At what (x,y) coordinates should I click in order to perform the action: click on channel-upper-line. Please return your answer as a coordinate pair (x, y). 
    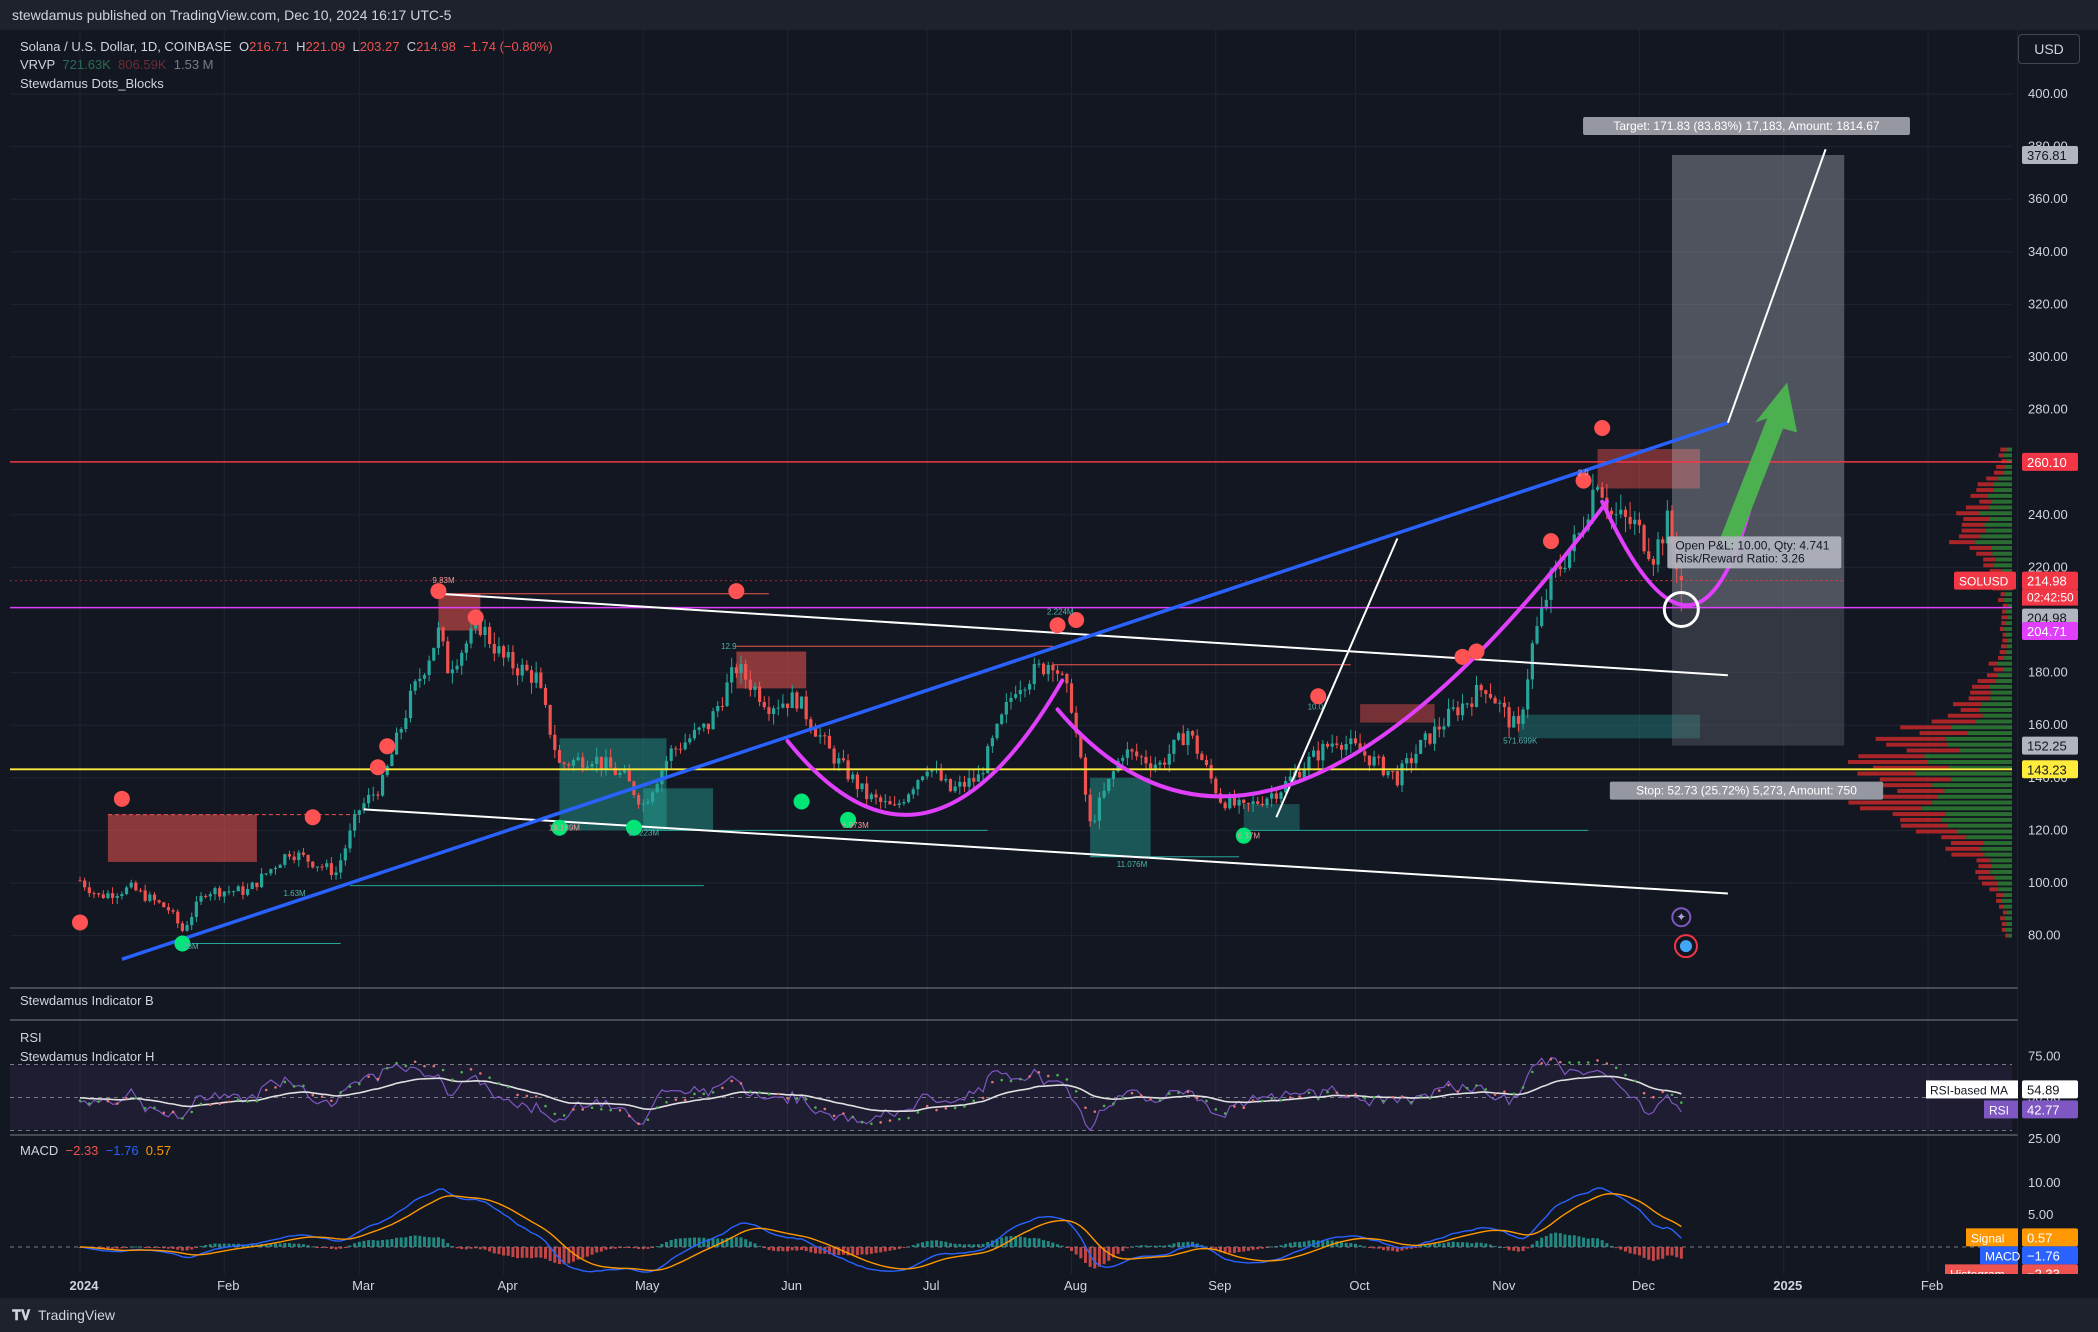
    Looking at the image, I should click on (1083, 634).